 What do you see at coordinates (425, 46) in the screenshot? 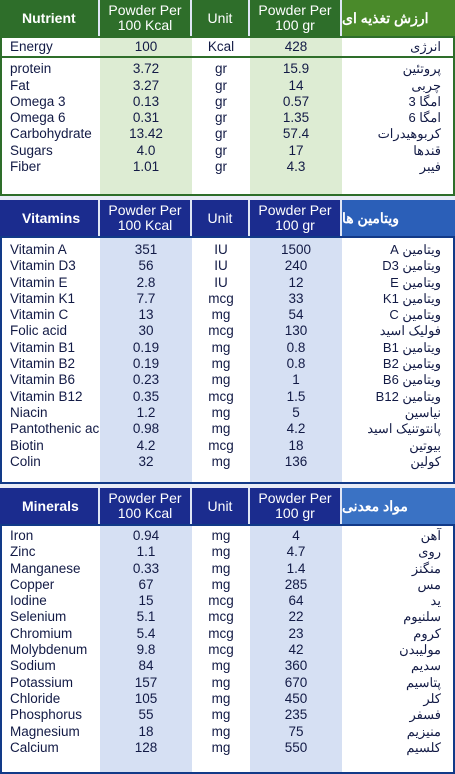
I see `energy-name-fa: انرژی` at bounding box center [425, 46].